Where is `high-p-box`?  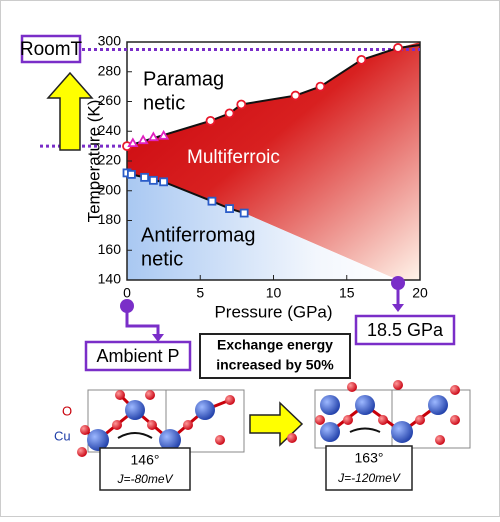 high-p-box is located at coordinates (405, 330).